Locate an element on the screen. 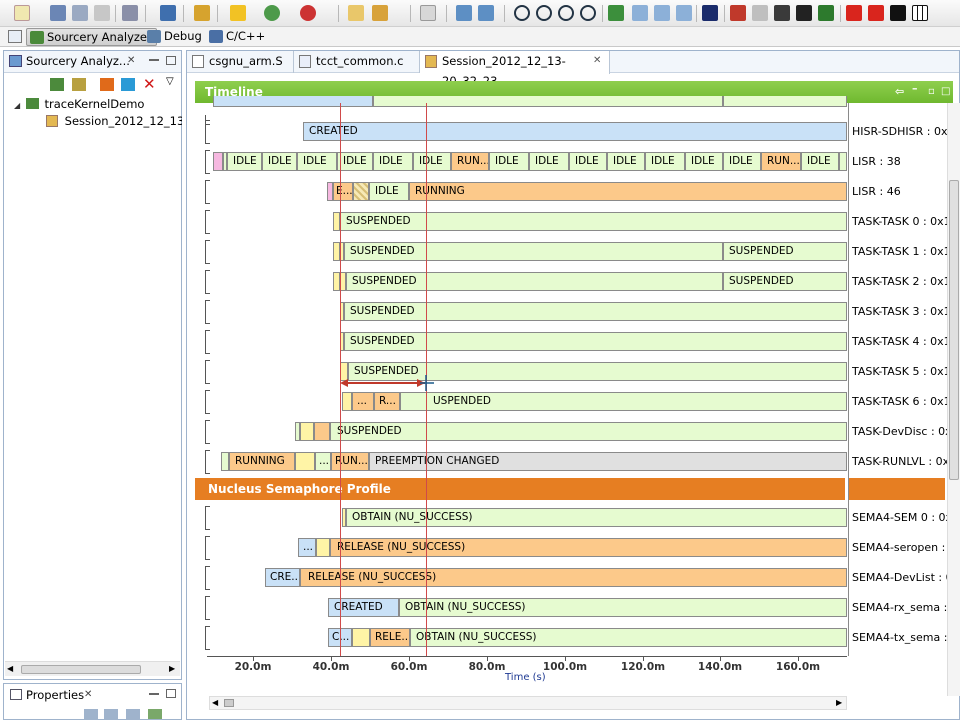 This screenshot has width=960, height=720. copy-icon is located at coordinates (128, 84).